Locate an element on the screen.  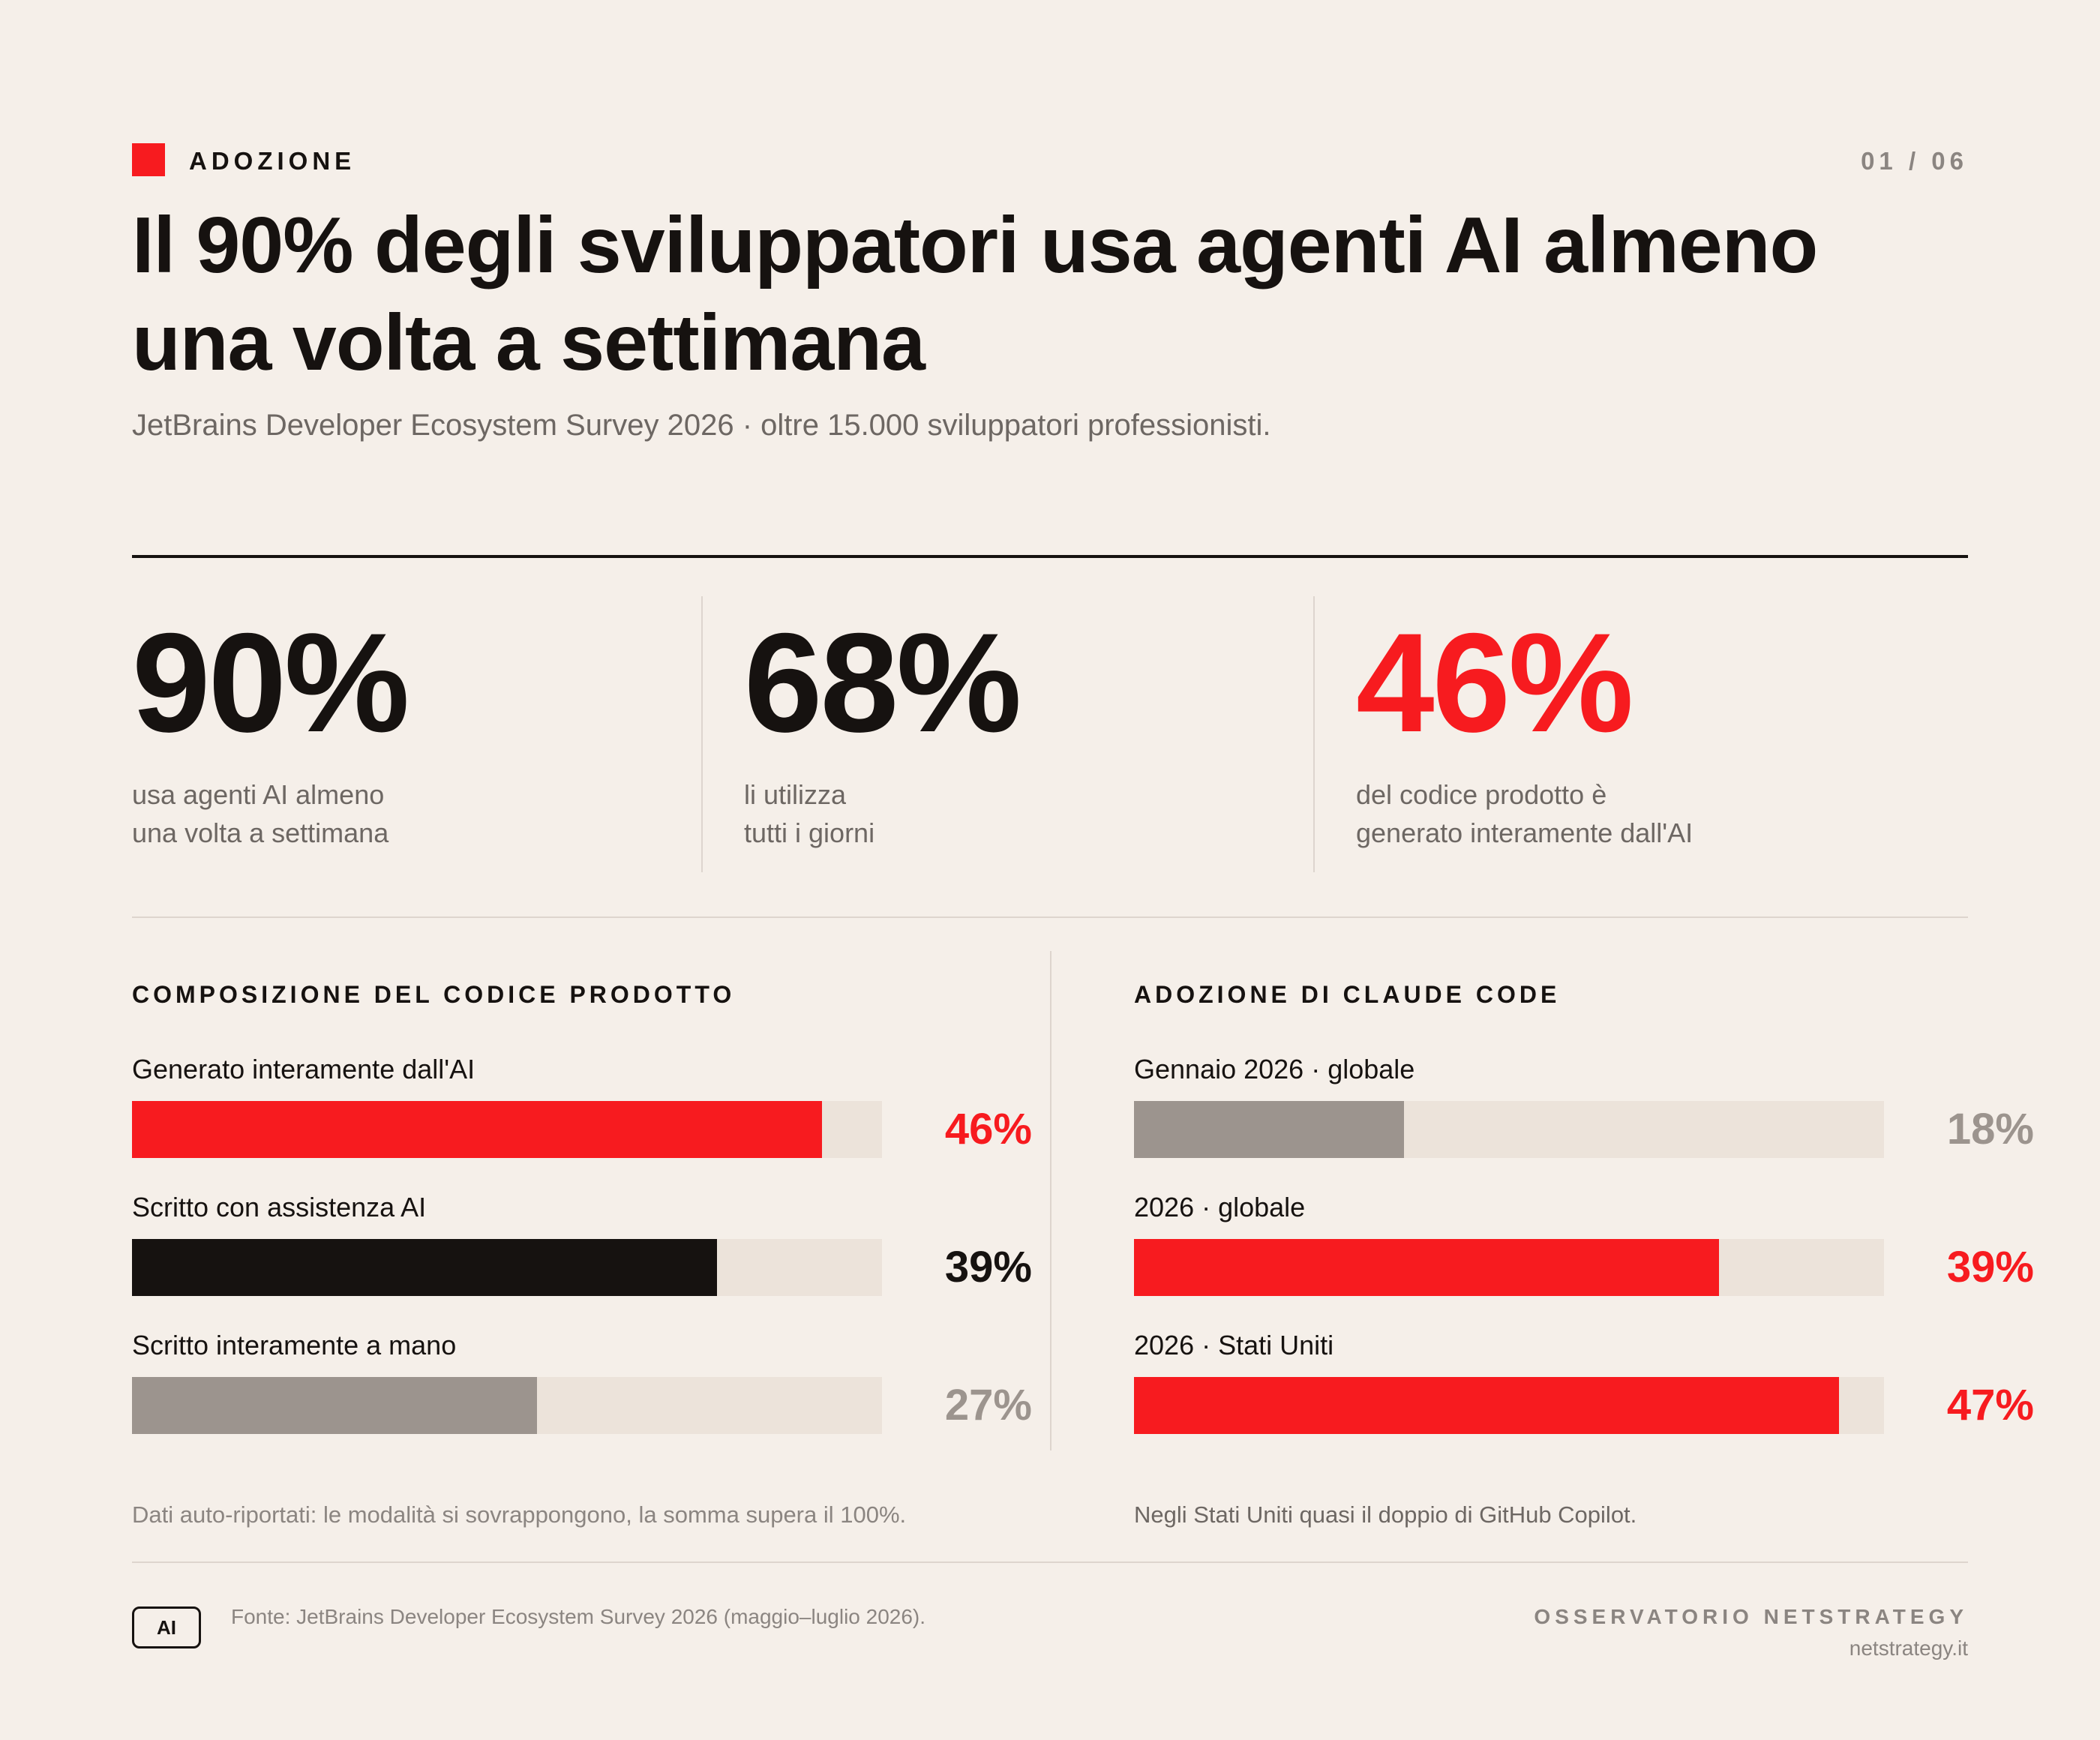
chart-title: ADOZIONE DI CLAUDE CODE is located at coordinates (1347, 994).